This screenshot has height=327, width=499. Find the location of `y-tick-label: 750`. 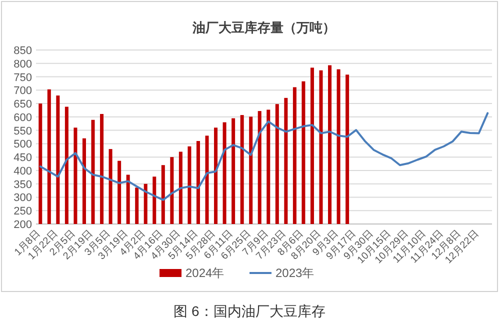

y-tick-label: 750 is located at coordinates (23, 78).